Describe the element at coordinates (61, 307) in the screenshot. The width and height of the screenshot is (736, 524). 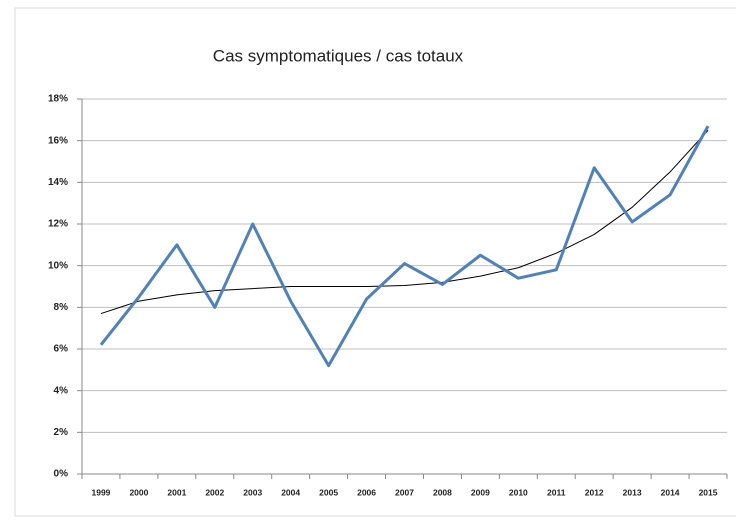
I see `y-tick-label: 8%` at that location.